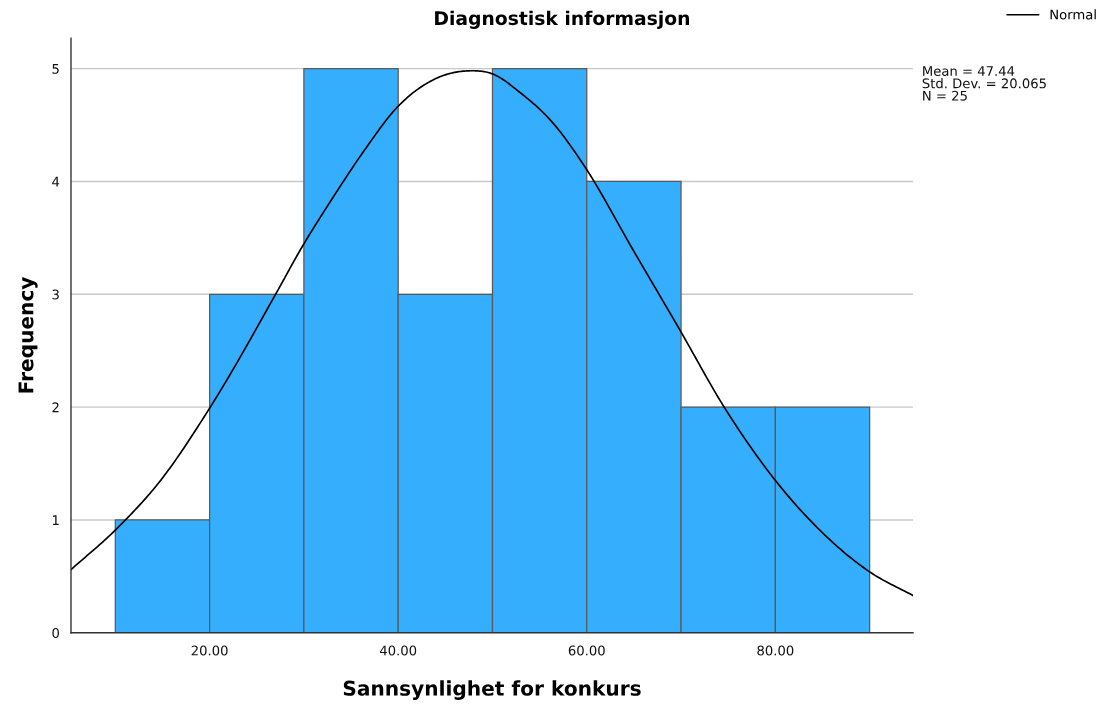  I want to click on text: Mean = 47.44, so click(969, 71).